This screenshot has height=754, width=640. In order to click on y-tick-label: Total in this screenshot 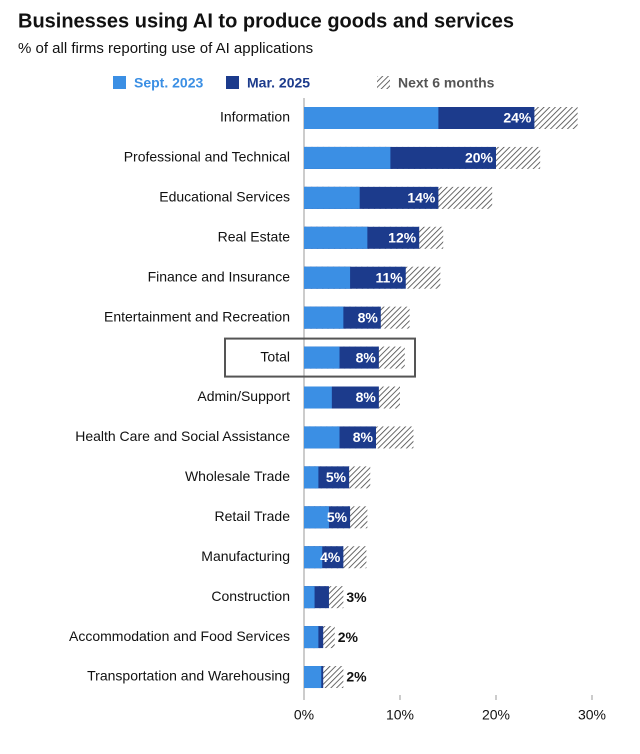, I will do `click(275, 356)`.